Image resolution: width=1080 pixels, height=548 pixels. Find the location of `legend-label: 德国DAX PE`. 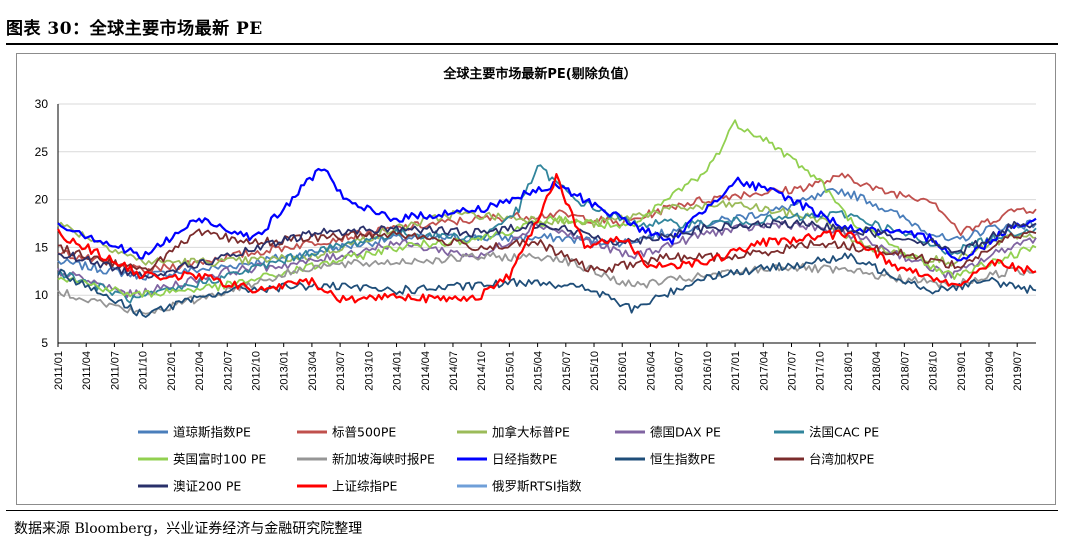

legend-label: 德国DAX PE is located at coordinates (685, 432).